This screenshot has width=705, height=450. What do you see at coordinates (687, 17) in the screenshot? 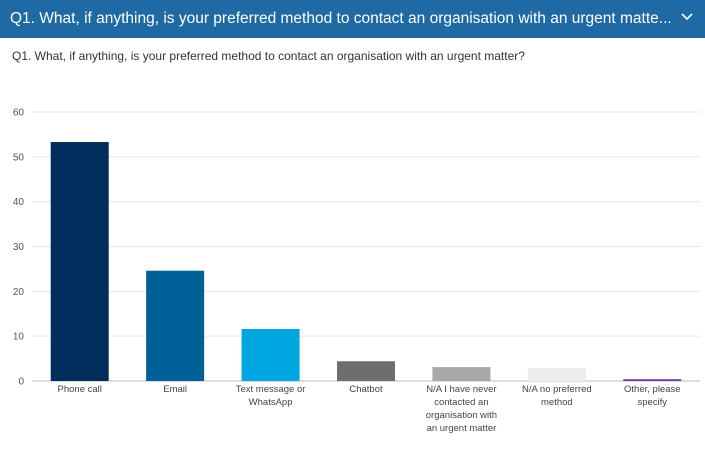
I see `chevron-down-icon` at bounding box center [687, 17].